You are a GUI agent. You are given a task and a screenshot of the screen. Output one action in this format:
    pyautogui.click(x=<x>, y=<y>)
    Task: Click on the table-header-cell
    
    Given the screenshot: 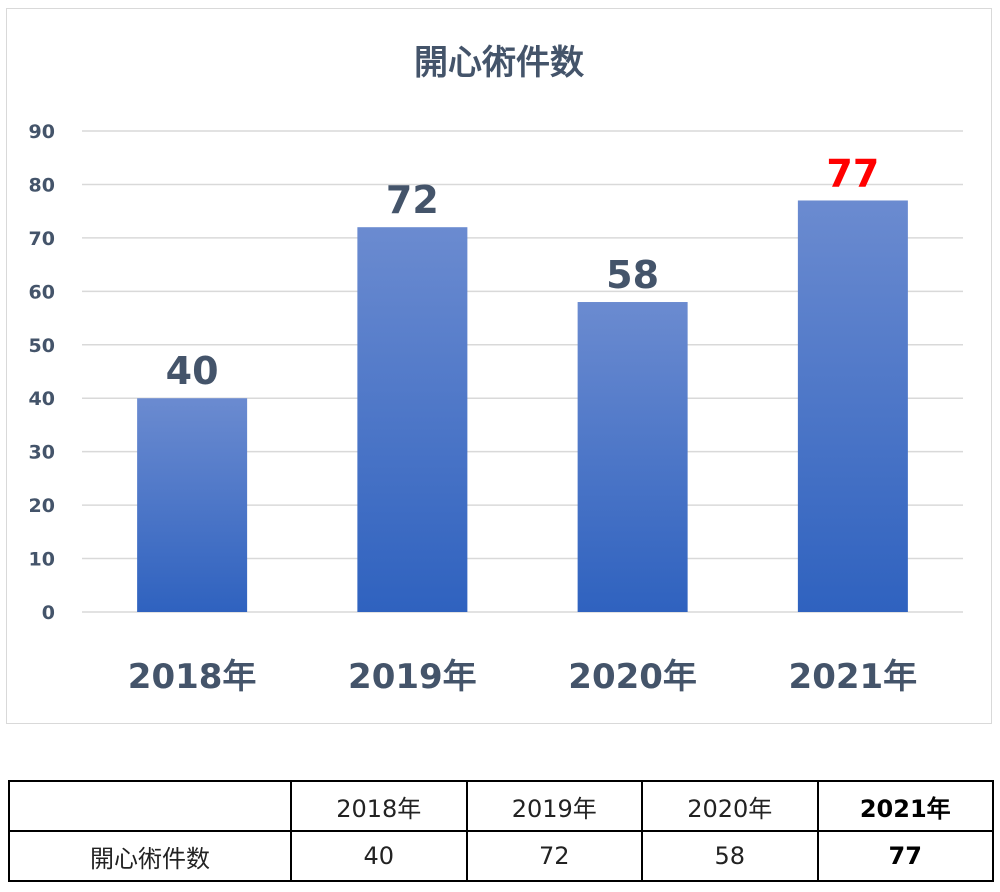 What is the action you would take?
    pyautogui.click(x=150, y=806)
    